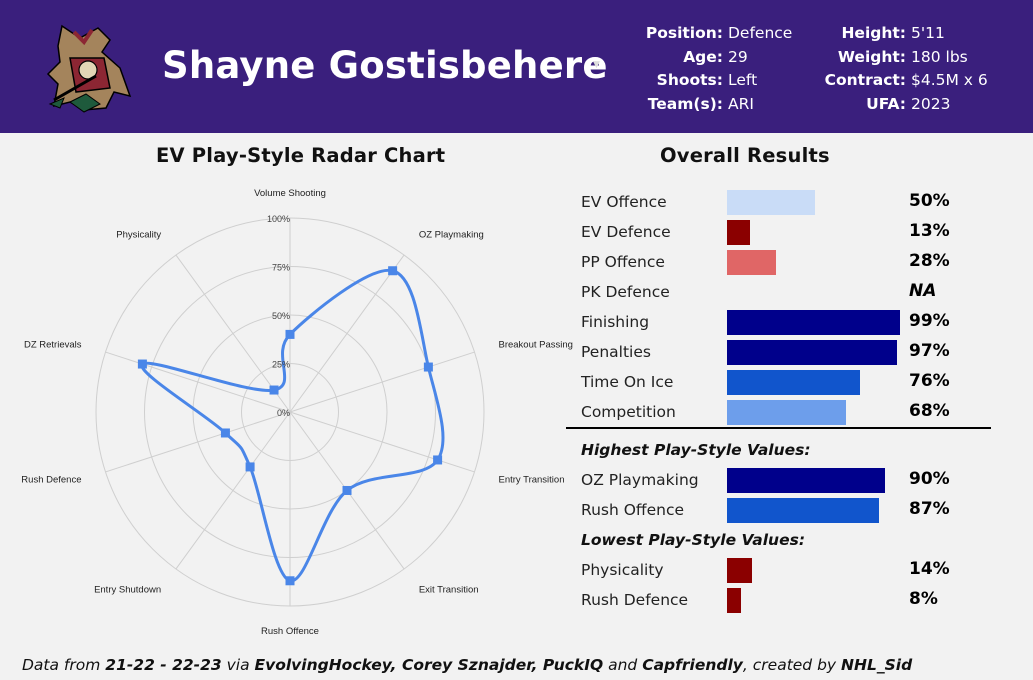  What do you see at coordinates (928, 33) in the screenshot?
I see `info-value: 5'11` at bounding box center [928, 33].